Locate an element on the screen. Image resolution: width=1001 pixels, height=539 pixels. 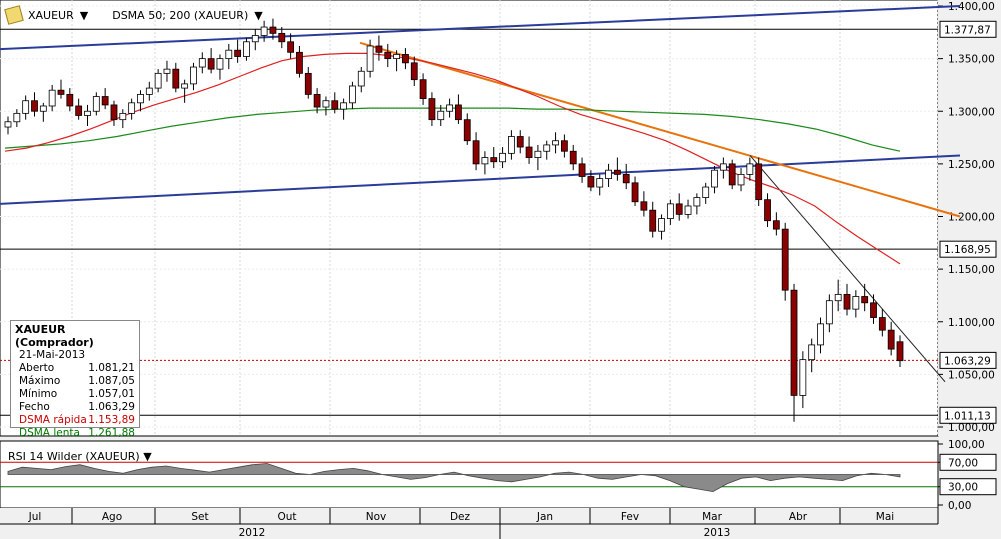
info-row-label: Mínimo is located at coordinates (38, 394).